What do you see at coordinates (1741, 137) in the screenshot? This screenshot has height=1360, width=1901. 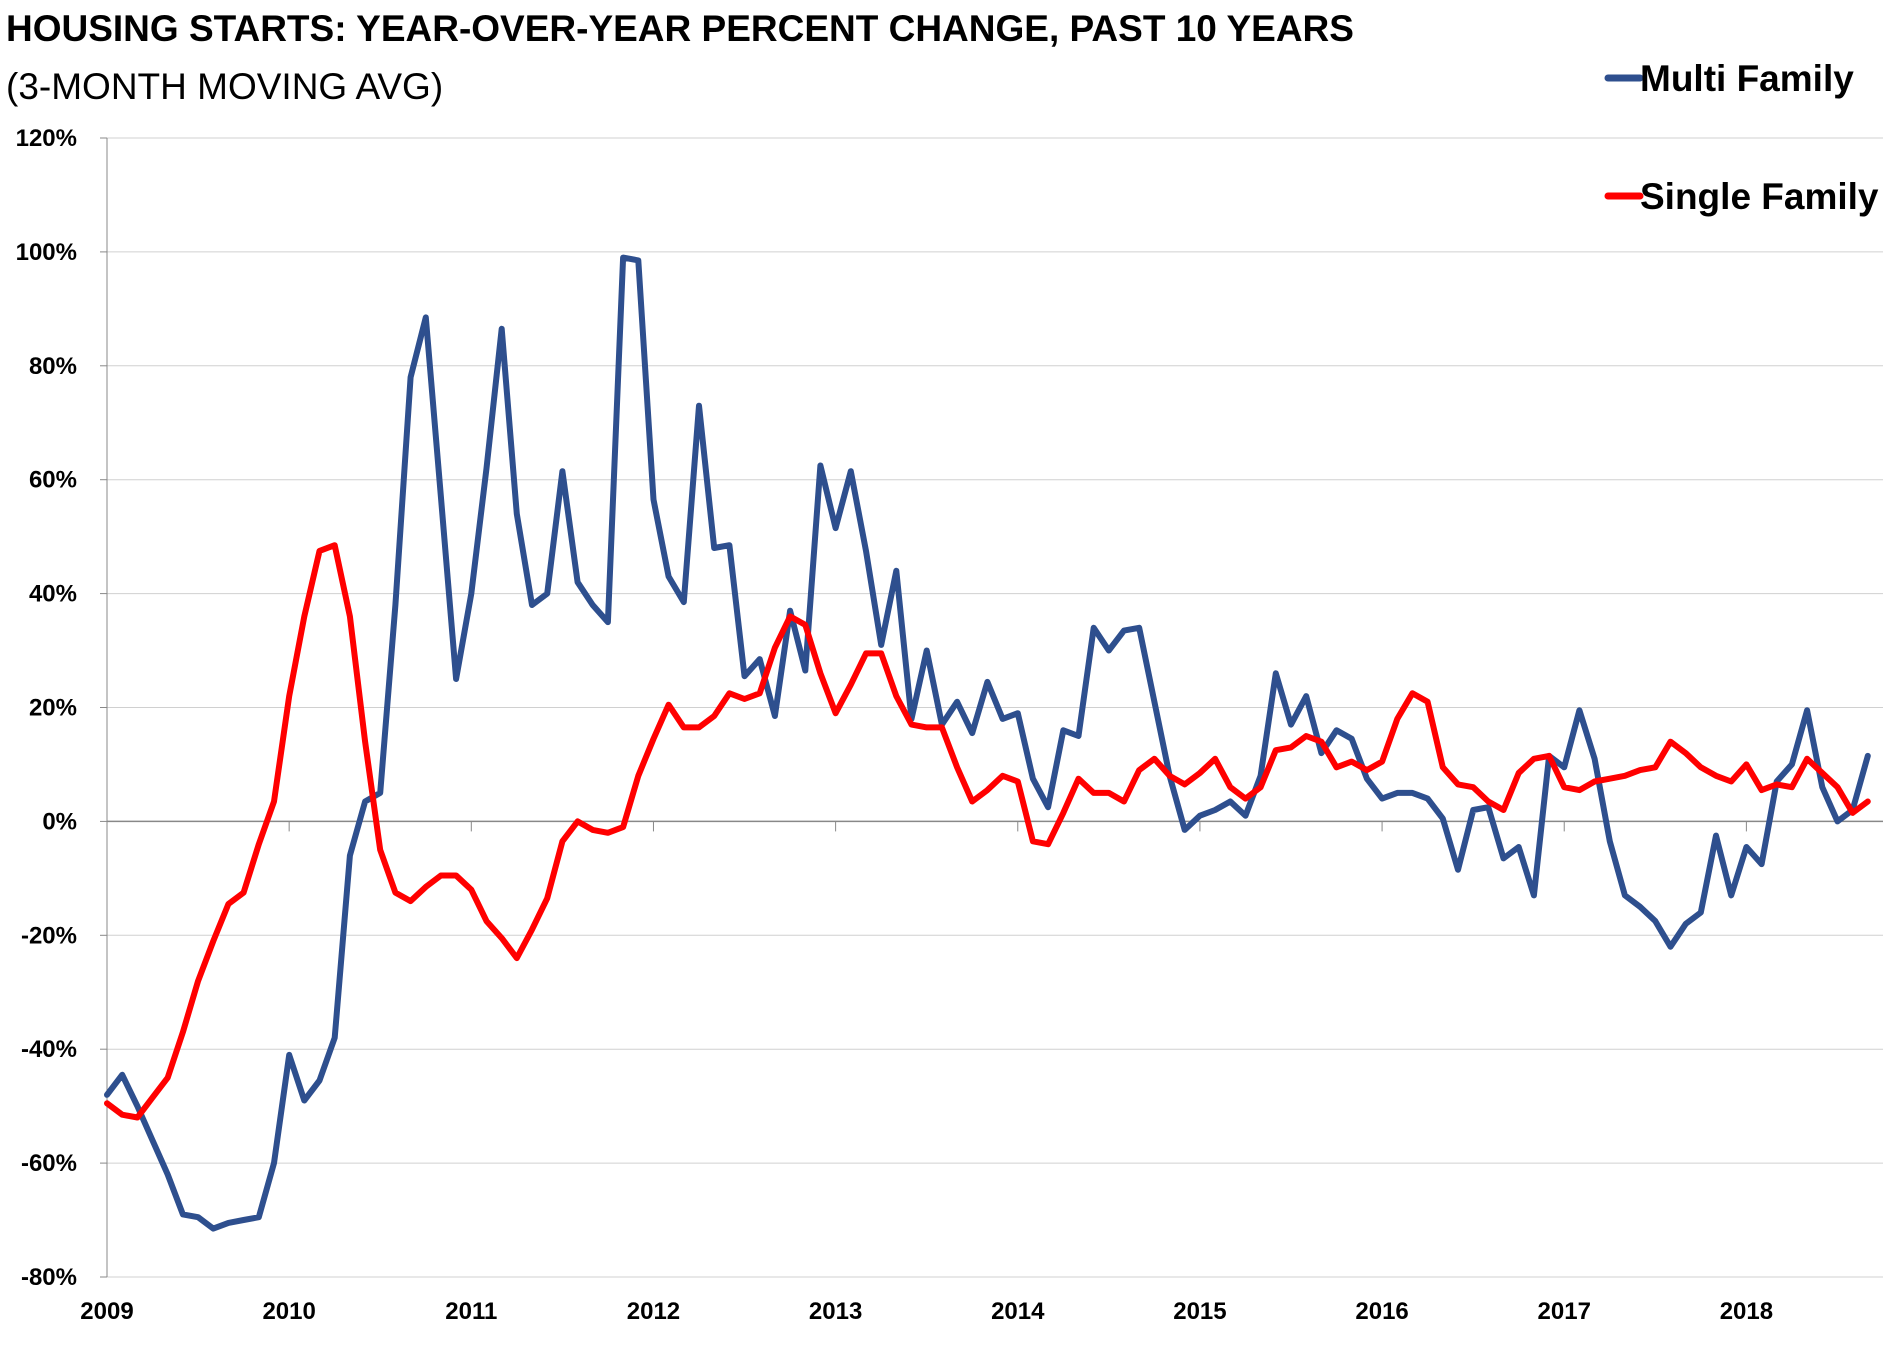 I see `legend: Multi Family Single Family` at bounding box center [1741, 137].